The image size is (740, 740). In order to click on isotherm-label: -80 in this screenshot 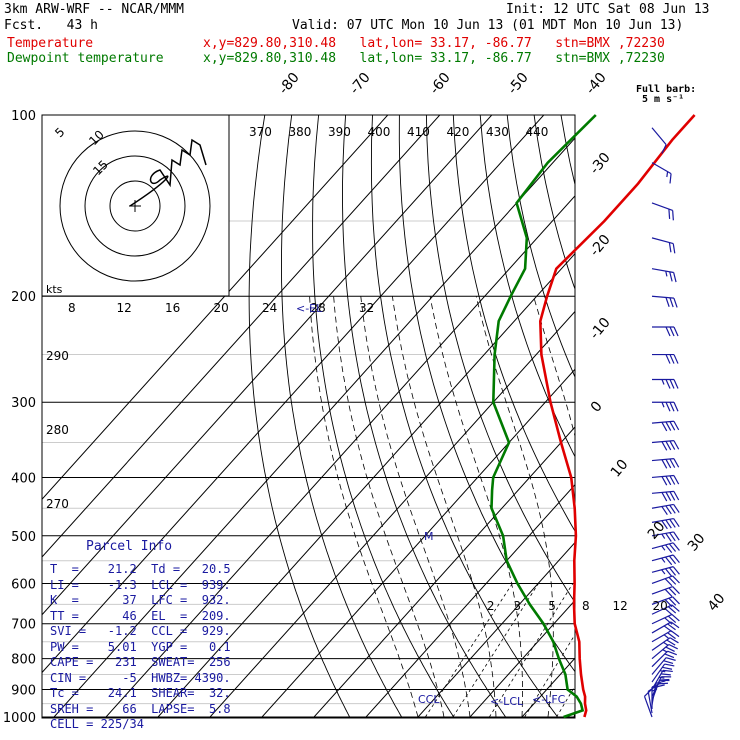, I will do `click(289, 84)`.